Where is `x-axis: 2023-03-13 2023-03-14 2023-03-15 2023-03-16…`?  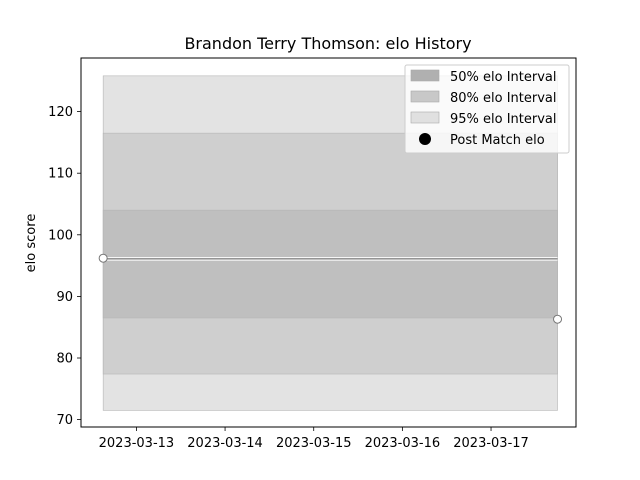
x-axis: 2023-03-13 2023-03-14 2023-03-15 2023-03-16… is located at coordinates (314, 439).